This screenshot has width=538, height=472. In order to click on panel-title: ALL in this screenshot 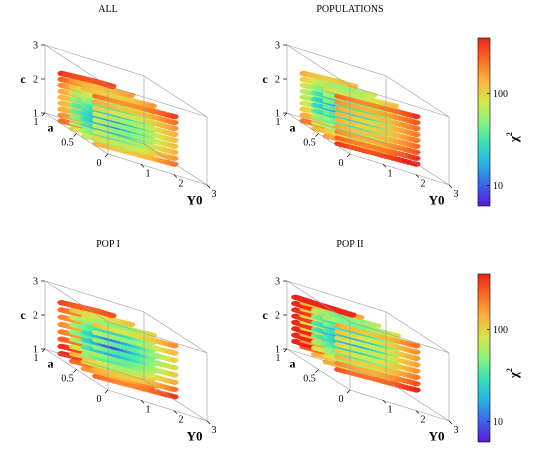, I will do `click(107, 9)`.